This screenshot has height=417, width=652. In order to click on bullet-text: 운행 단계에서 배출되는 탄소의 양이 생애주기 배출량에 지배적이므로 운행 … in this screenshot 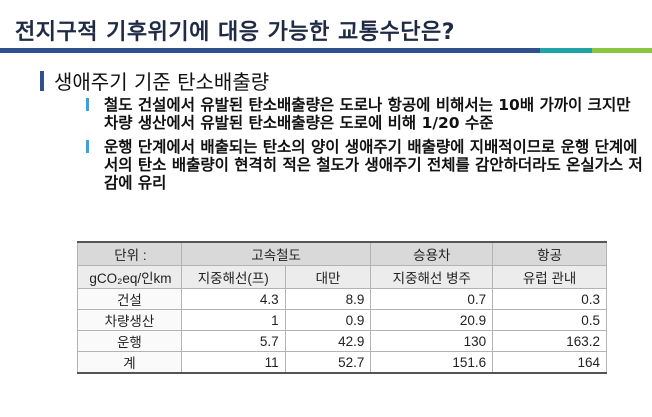, I will do `click(373, 165)`.